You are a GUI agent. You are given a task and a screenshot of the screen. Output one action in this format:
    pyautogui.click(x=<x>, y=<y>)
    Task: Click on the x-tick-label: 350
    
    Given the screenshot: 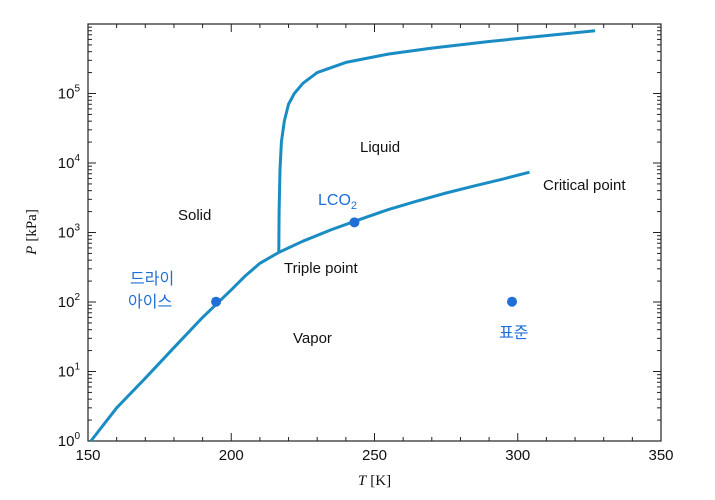 What is the action you would take?
    pyautogui.click(x=660, y=455)
    